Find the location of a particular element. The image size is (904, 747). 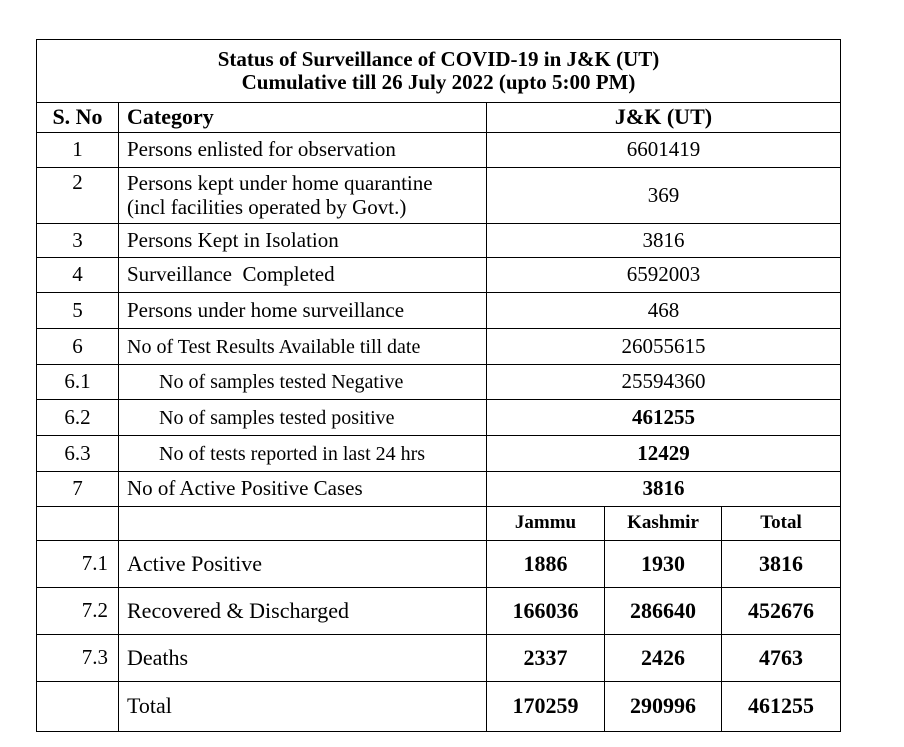

row-sno: 6.2 is located at coordinates (77, 417).